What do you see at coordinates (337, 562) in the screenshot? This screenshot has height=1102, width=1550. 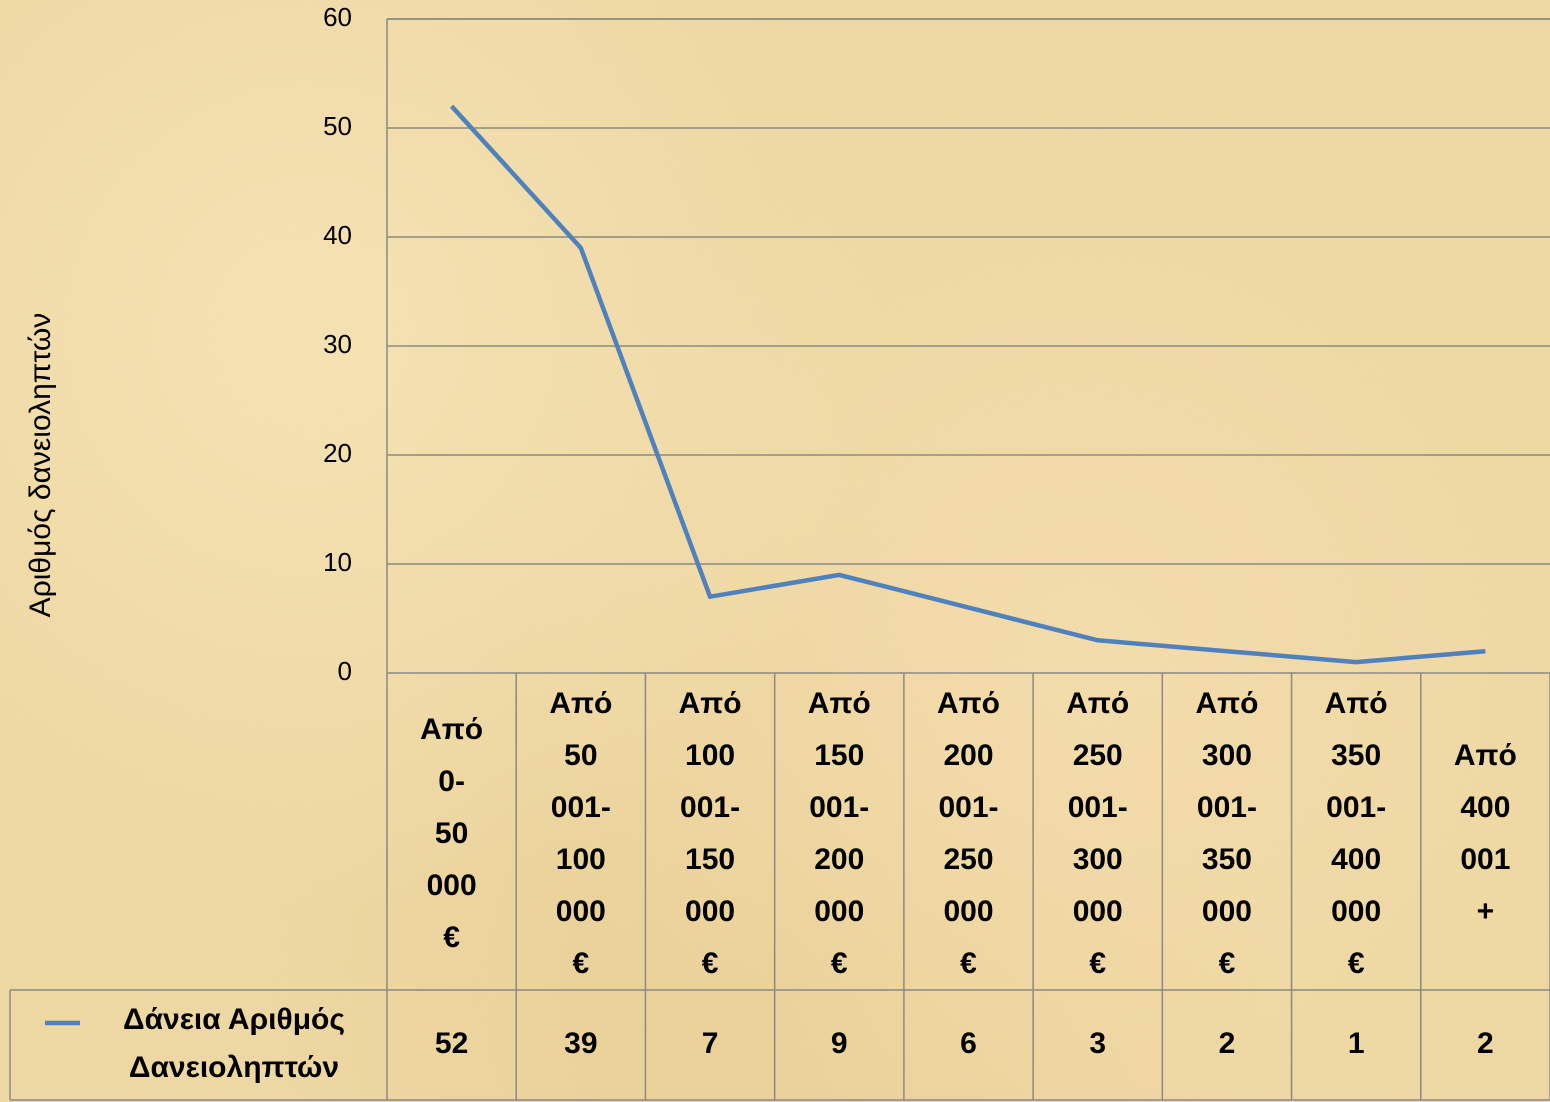 I see `y-tick-label: 10` at bounding box center [337, 562].